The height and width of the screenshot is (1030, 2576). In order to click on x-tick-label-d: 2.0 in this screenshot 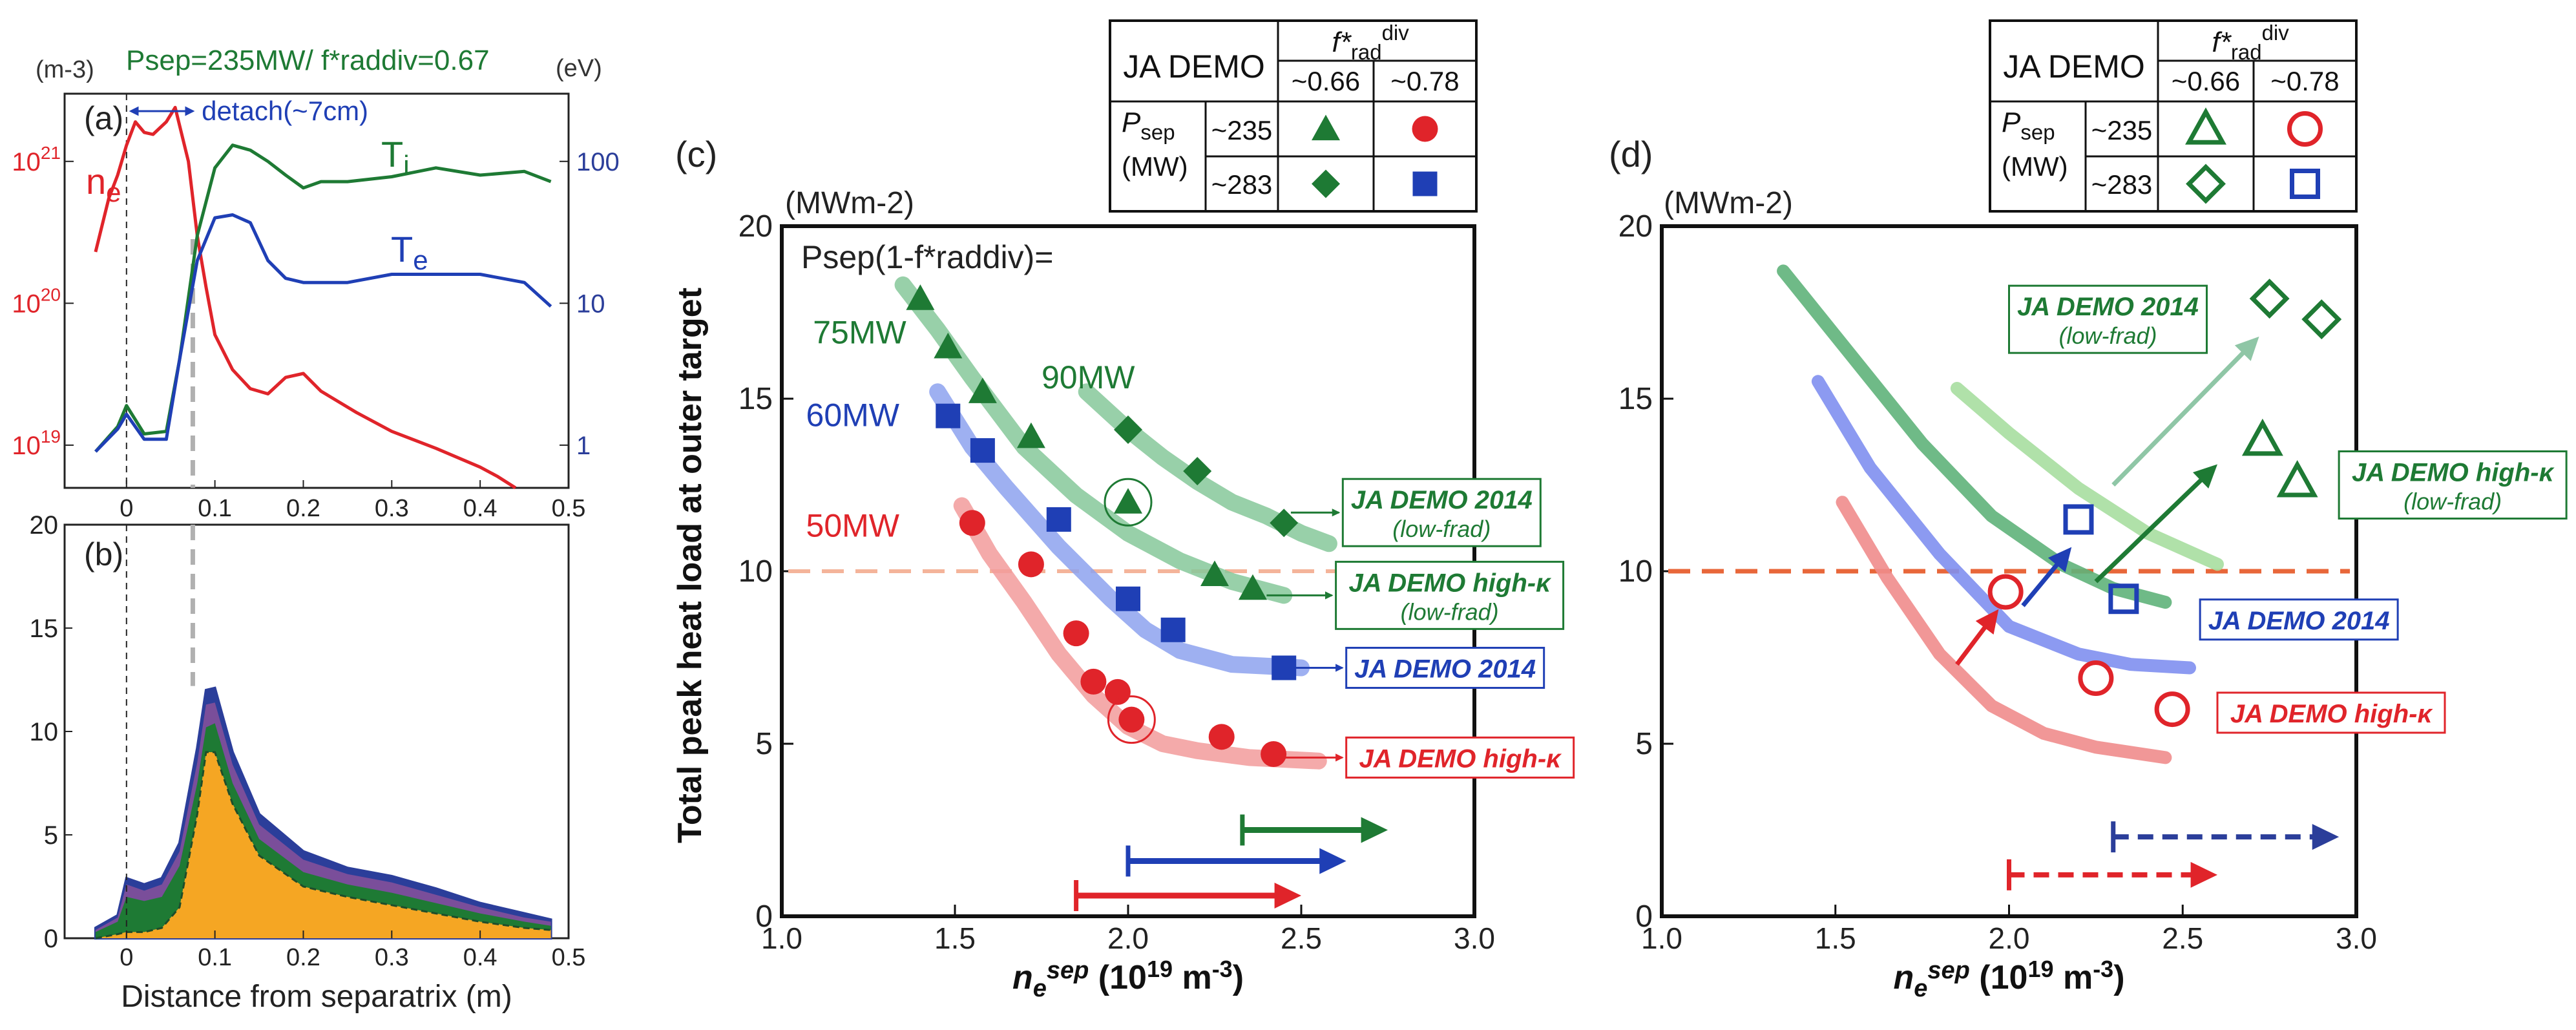, I will do `click(2009, 938)`.